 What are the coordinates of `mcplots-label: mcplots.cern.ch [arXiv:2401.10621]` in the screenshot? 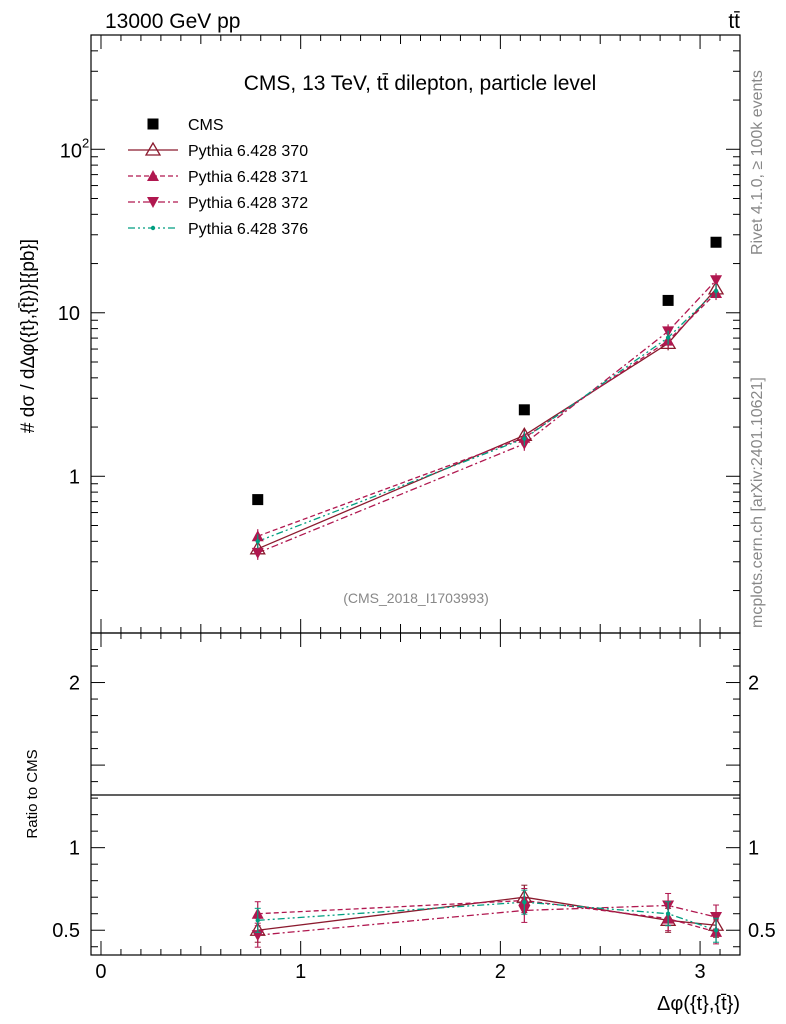 It's located at (757, 502).